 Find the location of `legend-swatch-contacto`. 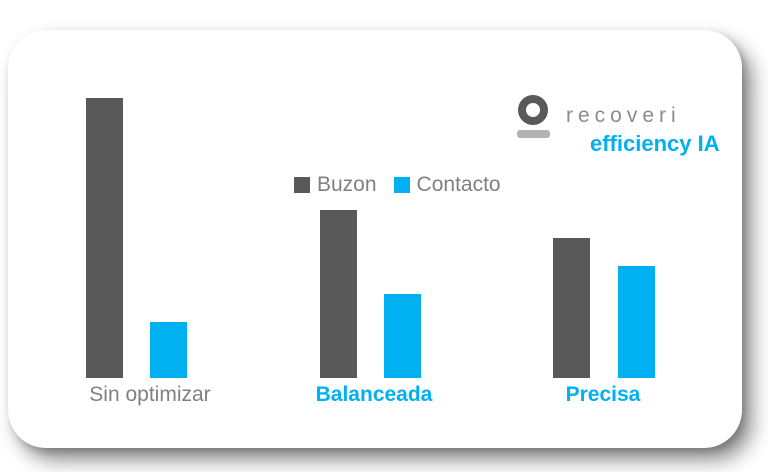

legend-swatch-contacto is located at coordinates (401, 185).